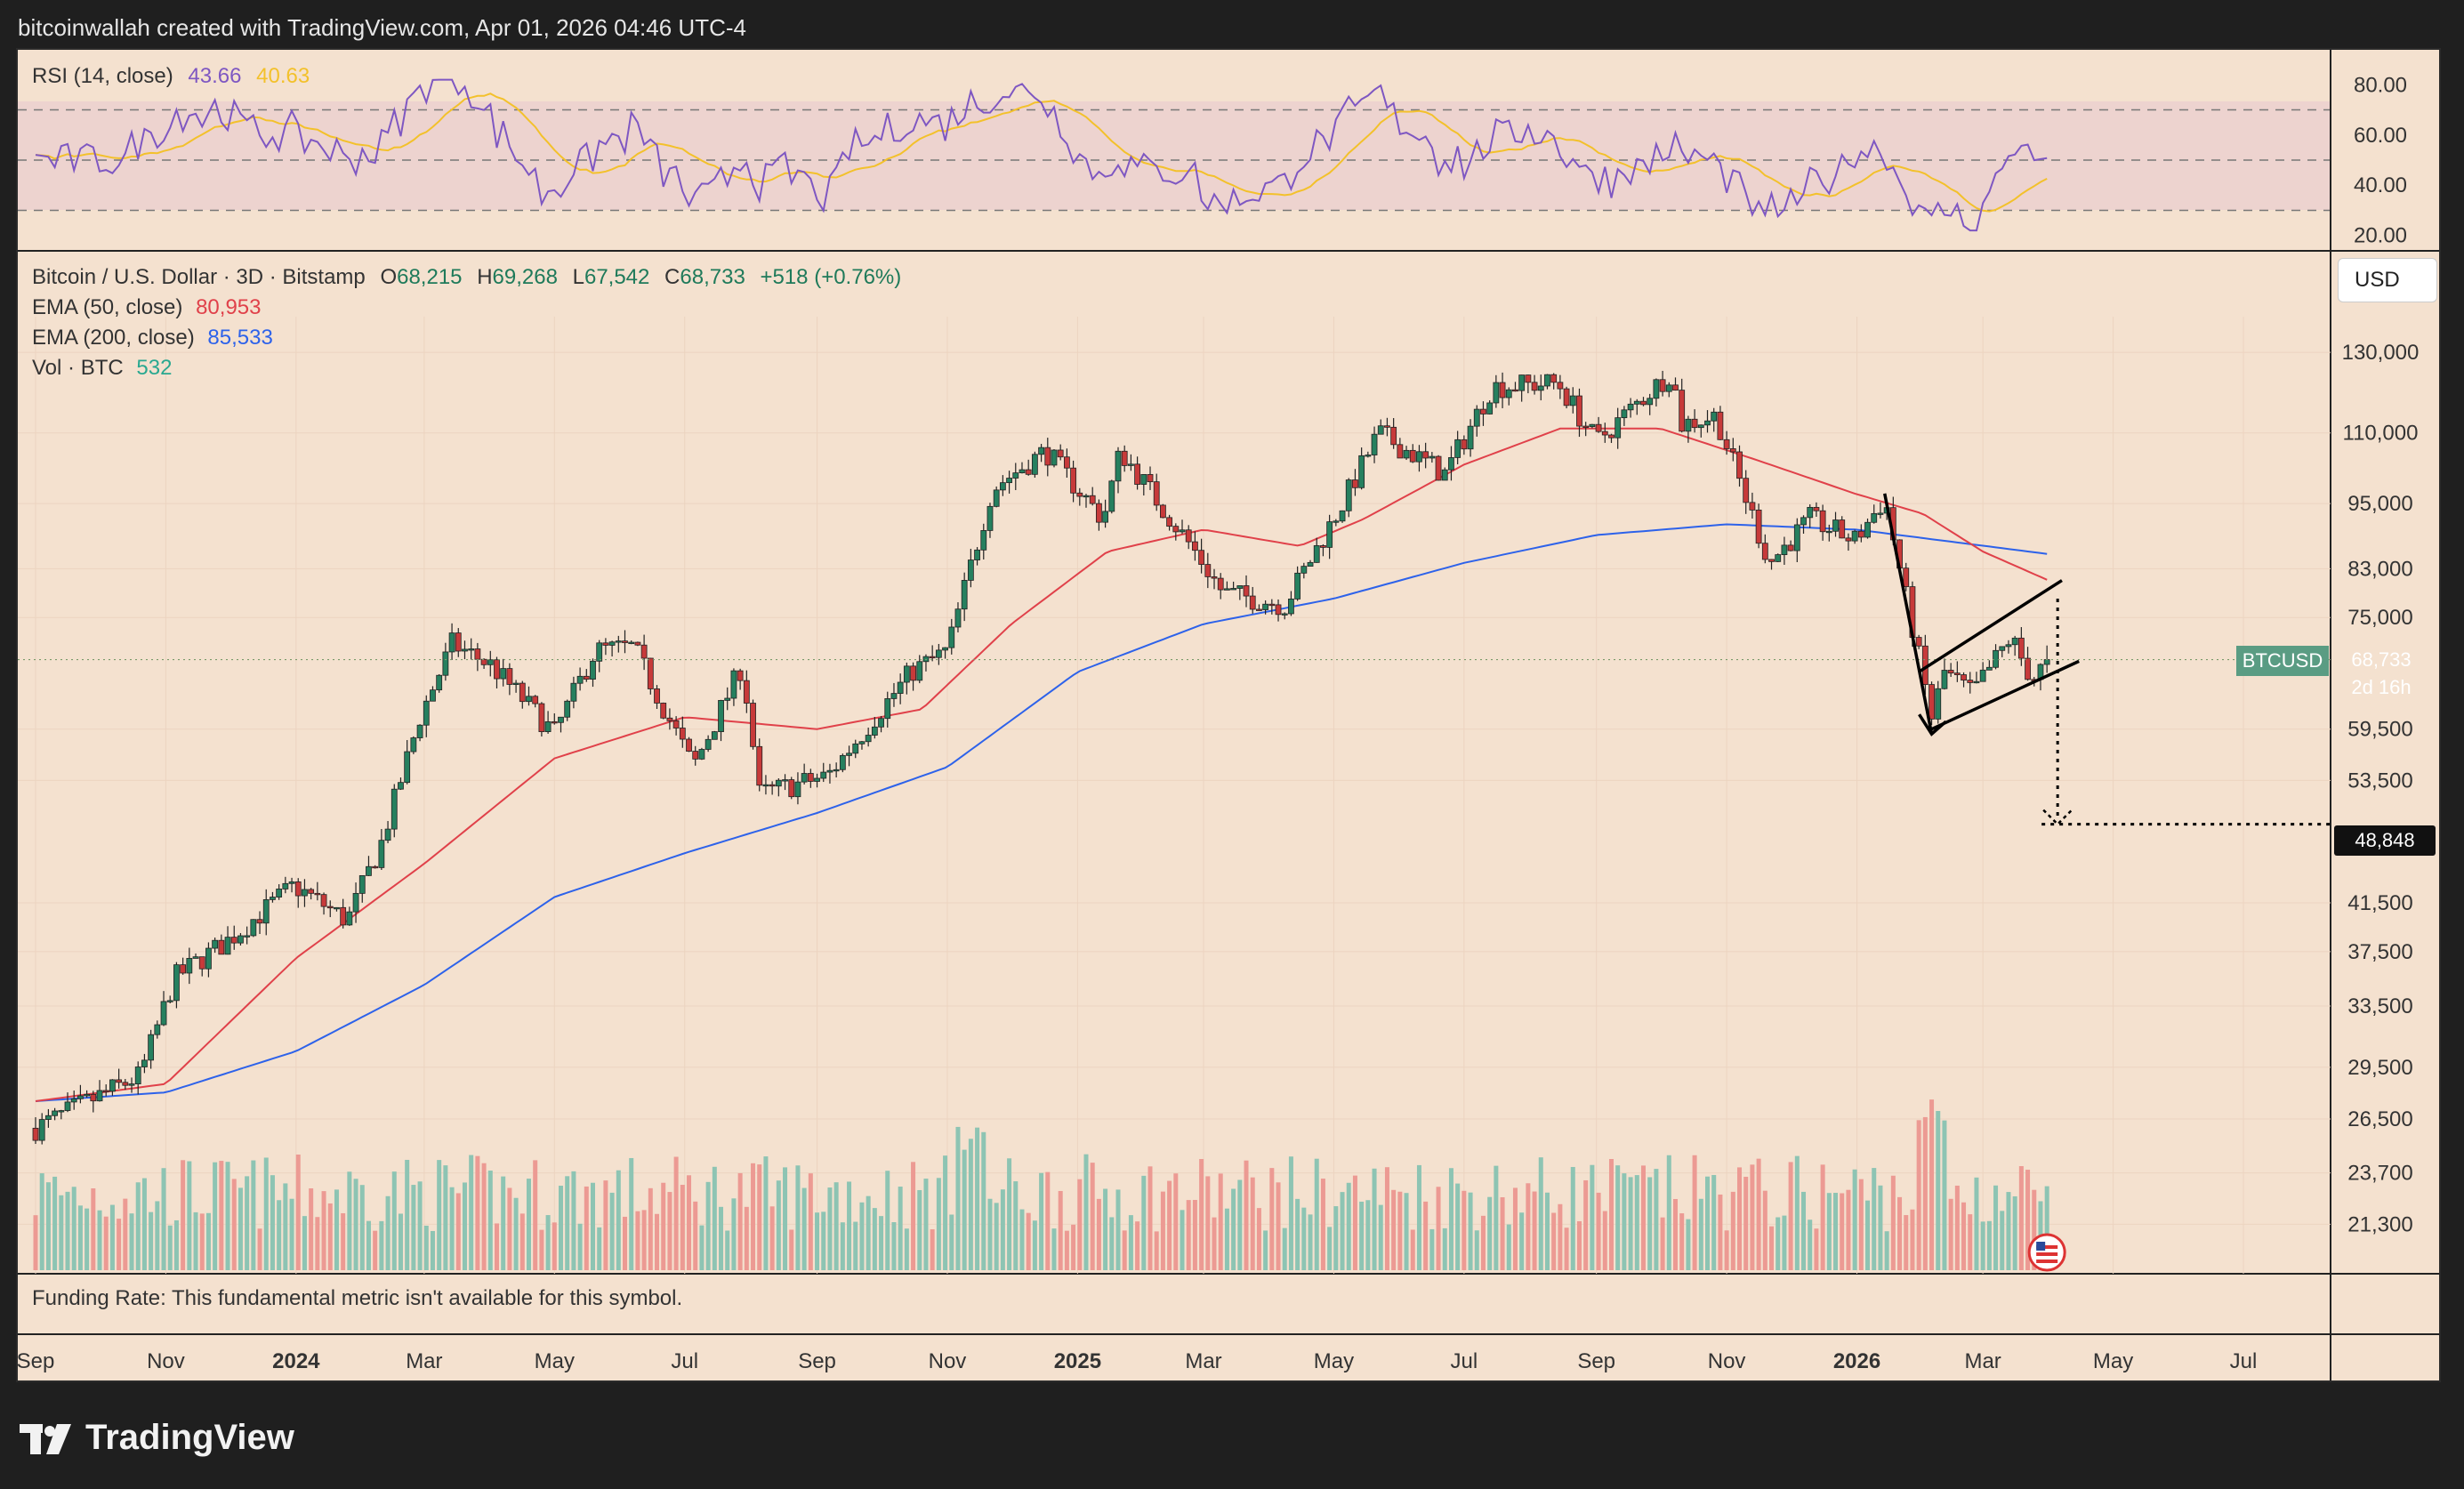 The image size is (2464, 1489). Describe the element at coordinates (2379, 1174) in the screenshot. I see `price-tick-label: 23,700` at that location.